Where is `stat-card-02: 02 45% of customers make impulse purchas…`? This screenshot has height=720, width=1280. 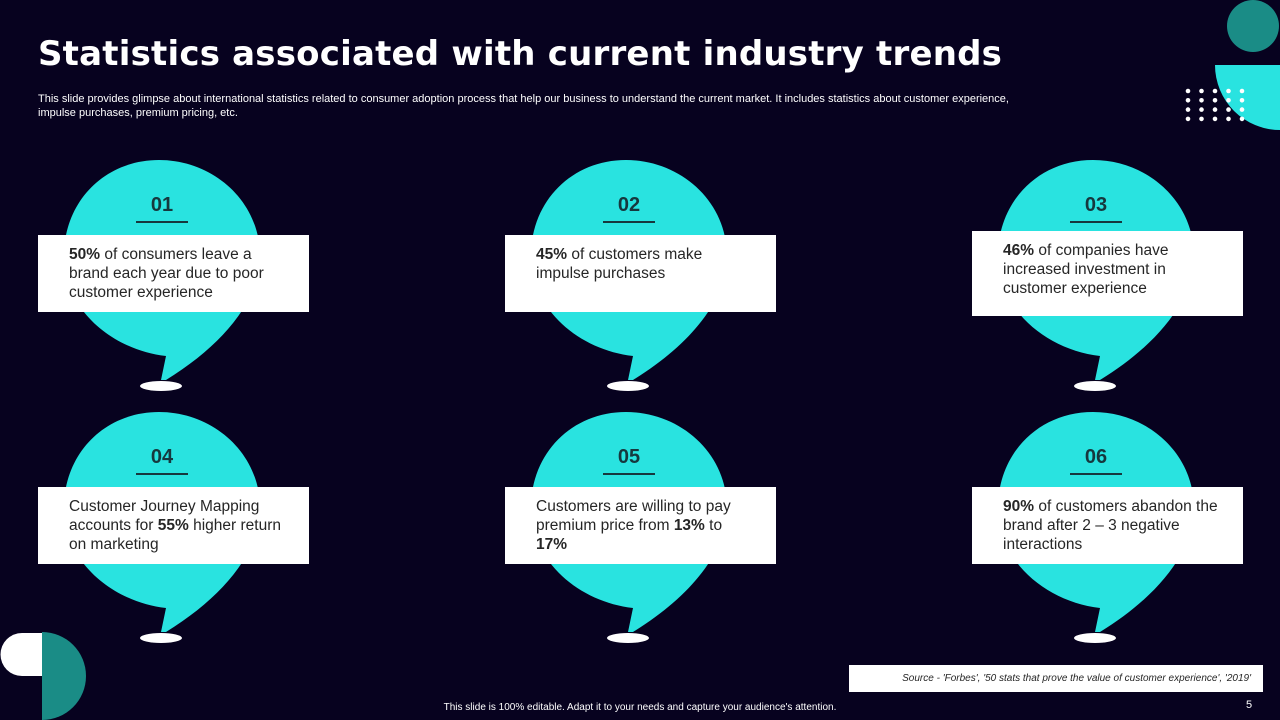 stat-card-02: 02 45% of customers make impulse purchas… is located at coordinates (641, 280).